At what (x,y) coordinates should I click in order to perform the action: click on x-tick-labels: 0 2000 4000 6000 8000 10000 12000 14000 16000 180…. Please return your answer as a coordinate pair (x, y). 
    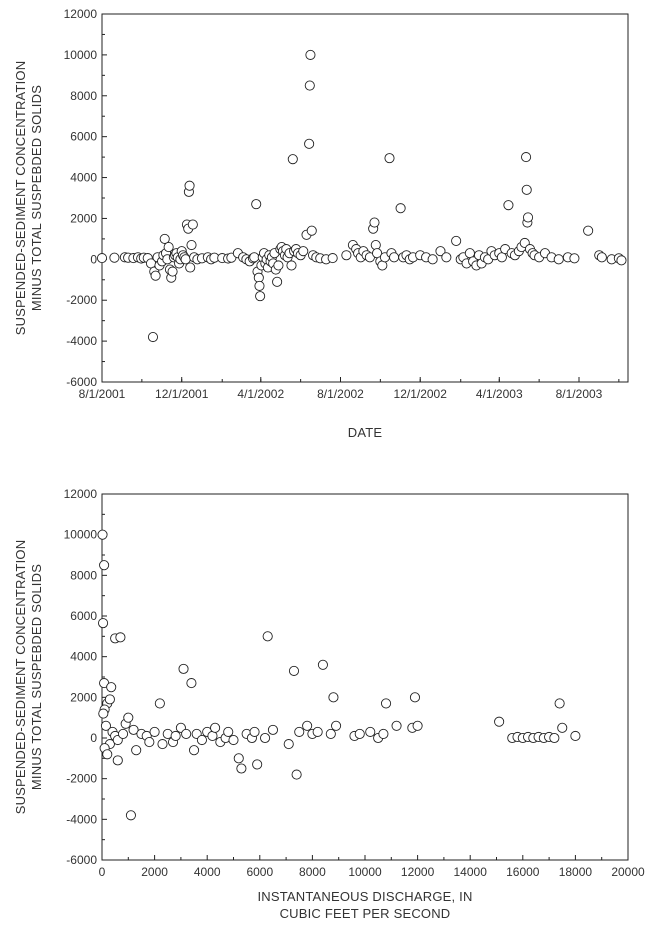
    Looking at the image, I should click on (372, 872).